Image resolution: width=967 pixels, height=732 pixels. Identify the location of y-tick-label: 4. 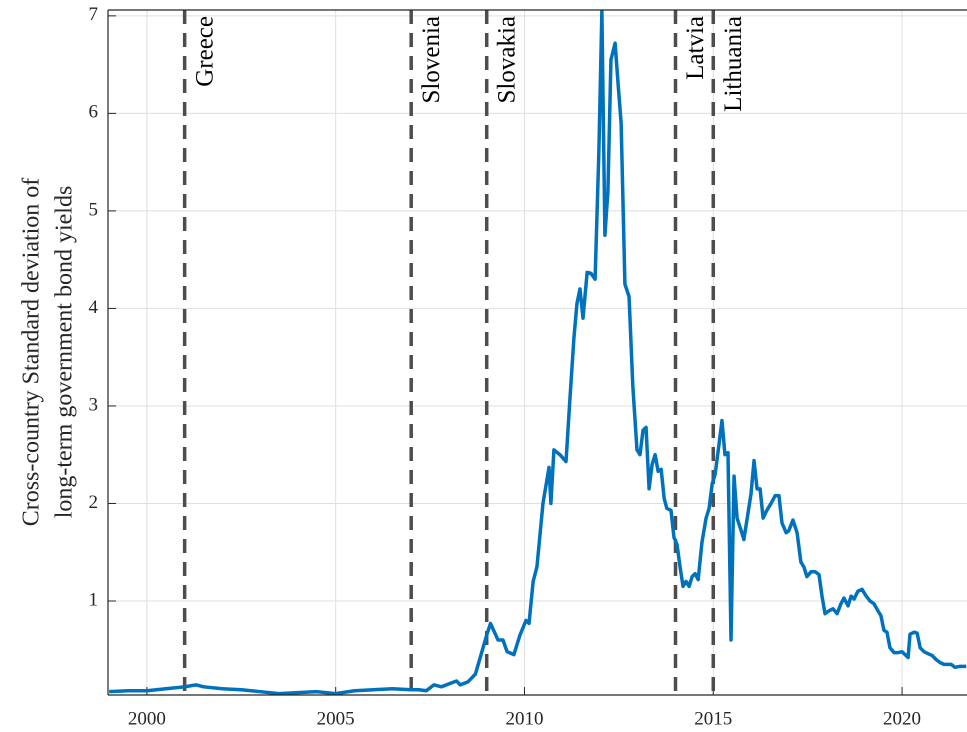
(94, 307).